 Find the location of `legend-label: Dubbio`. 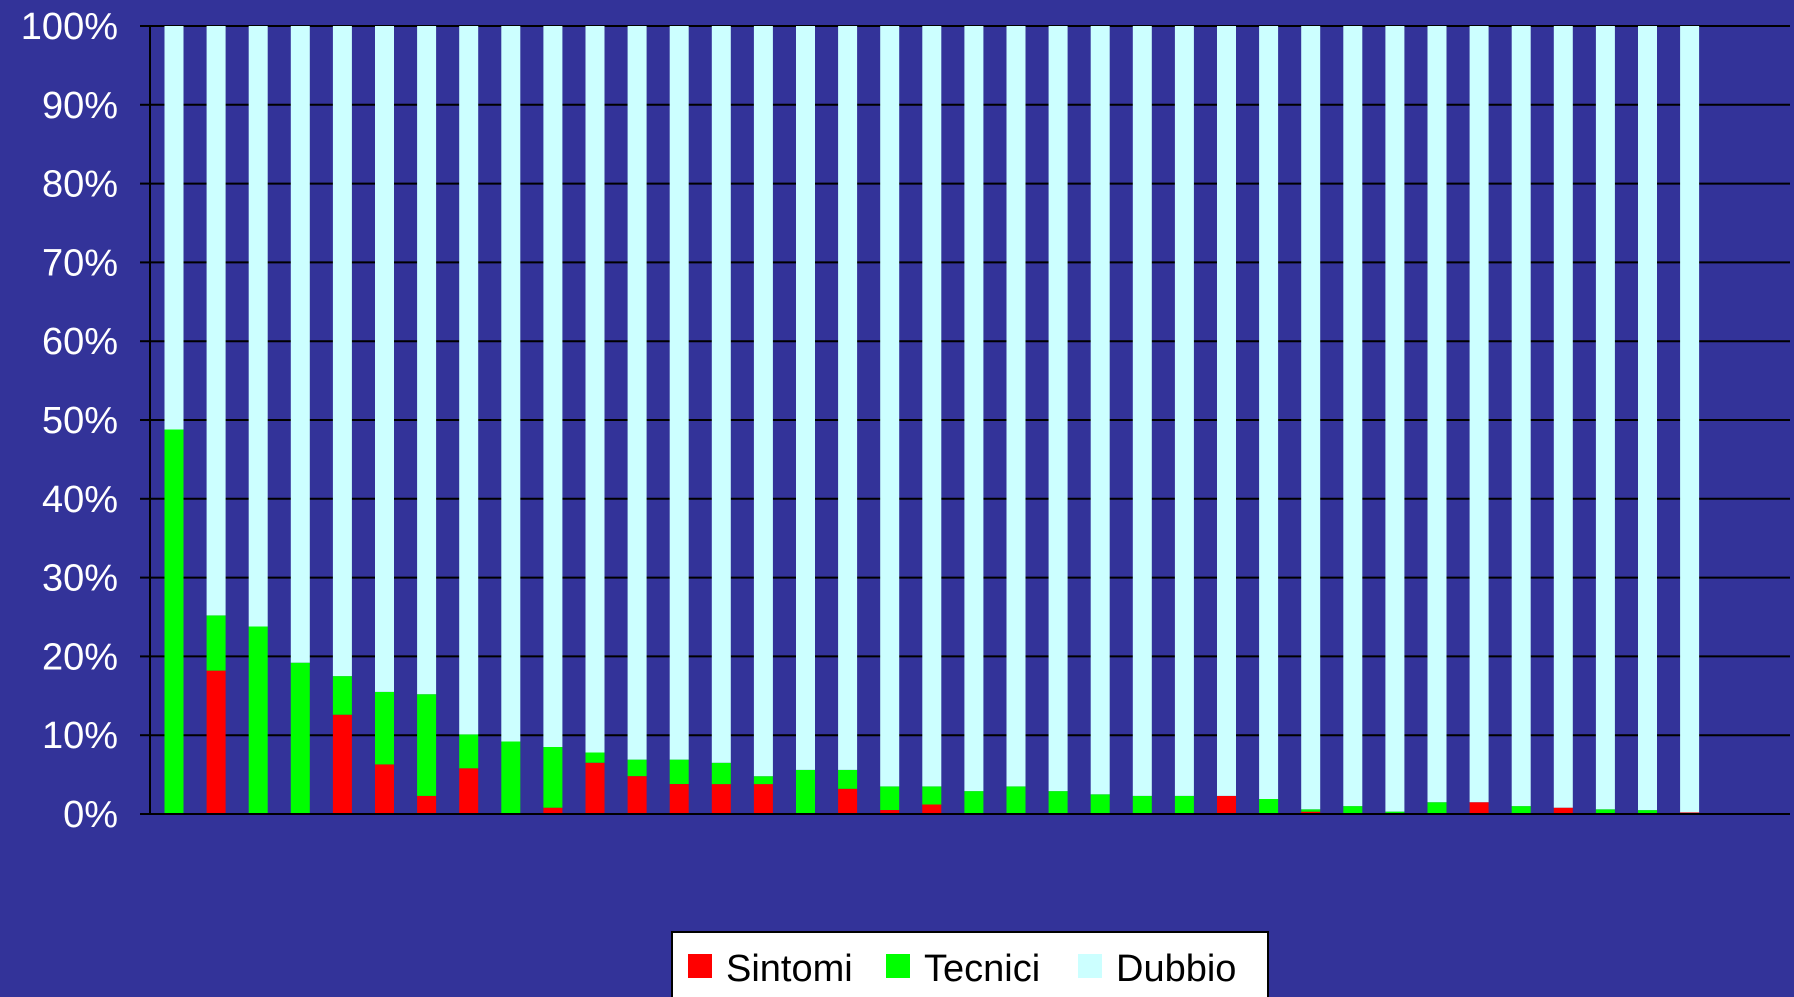

legend-label: Dubbio is located at coordinates (1176, 969).